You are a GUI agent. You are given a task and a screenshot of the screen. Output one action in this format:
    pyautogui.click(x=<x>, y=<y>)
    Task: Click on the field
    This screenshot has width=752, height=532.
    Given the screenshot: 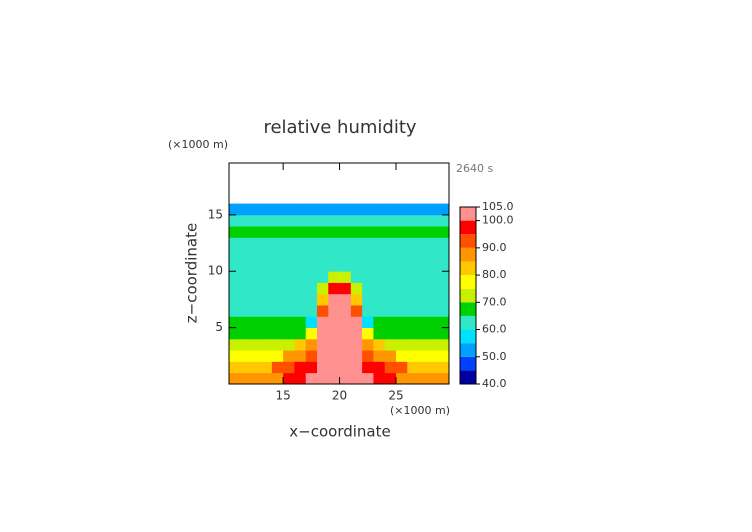 What is the action you would take?
    pyautogui.click(x=339, y=293)
    